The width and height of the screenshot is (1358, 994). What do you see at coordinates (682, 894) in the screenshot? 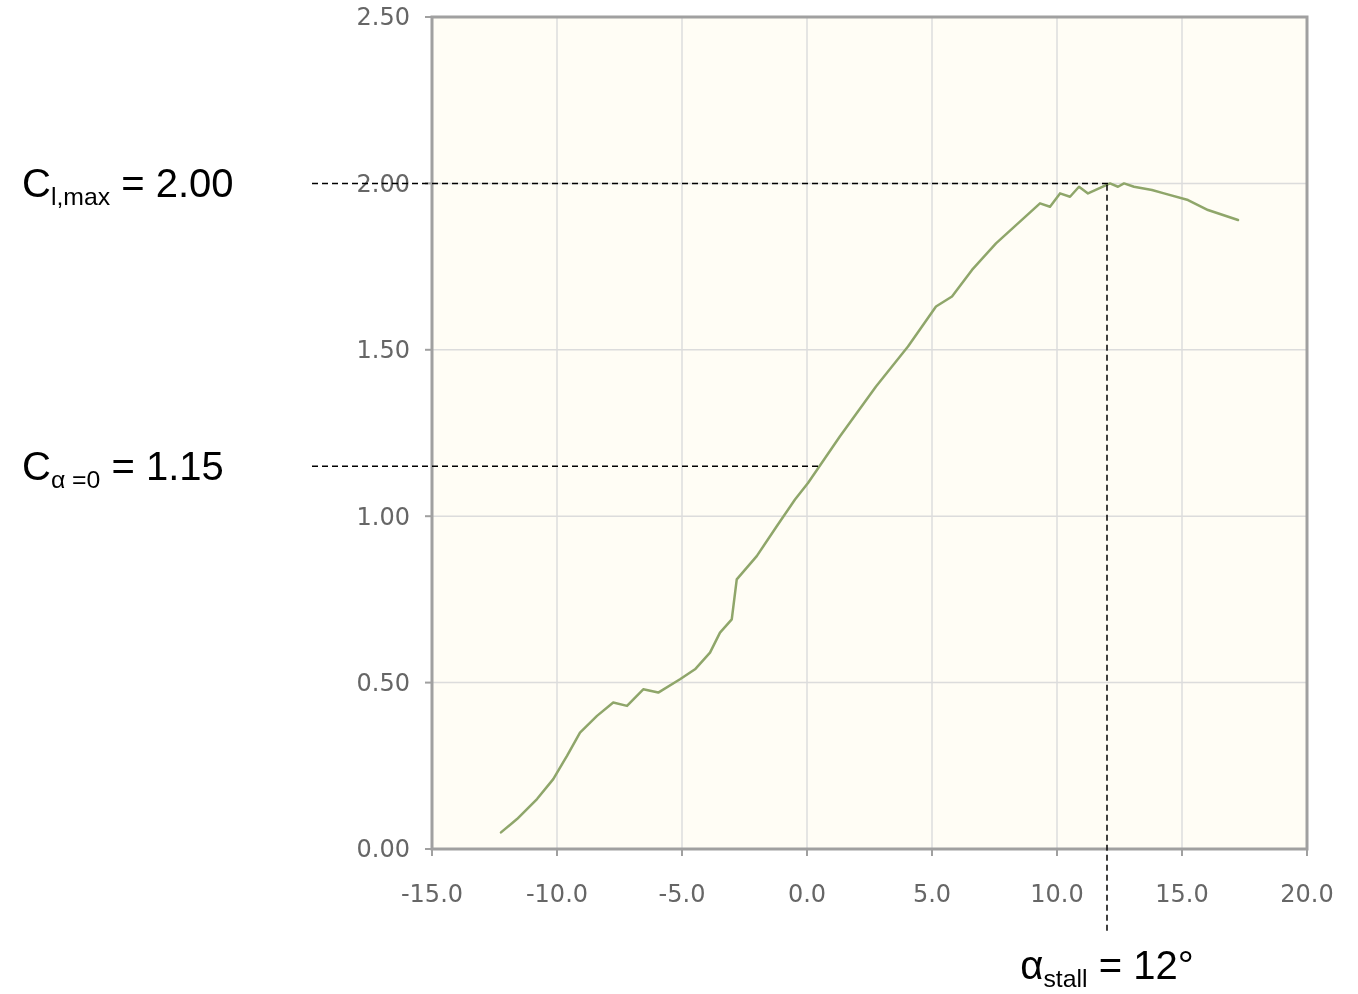
I see `x-tick-label: -5.0` at bounding box center [682, 894].